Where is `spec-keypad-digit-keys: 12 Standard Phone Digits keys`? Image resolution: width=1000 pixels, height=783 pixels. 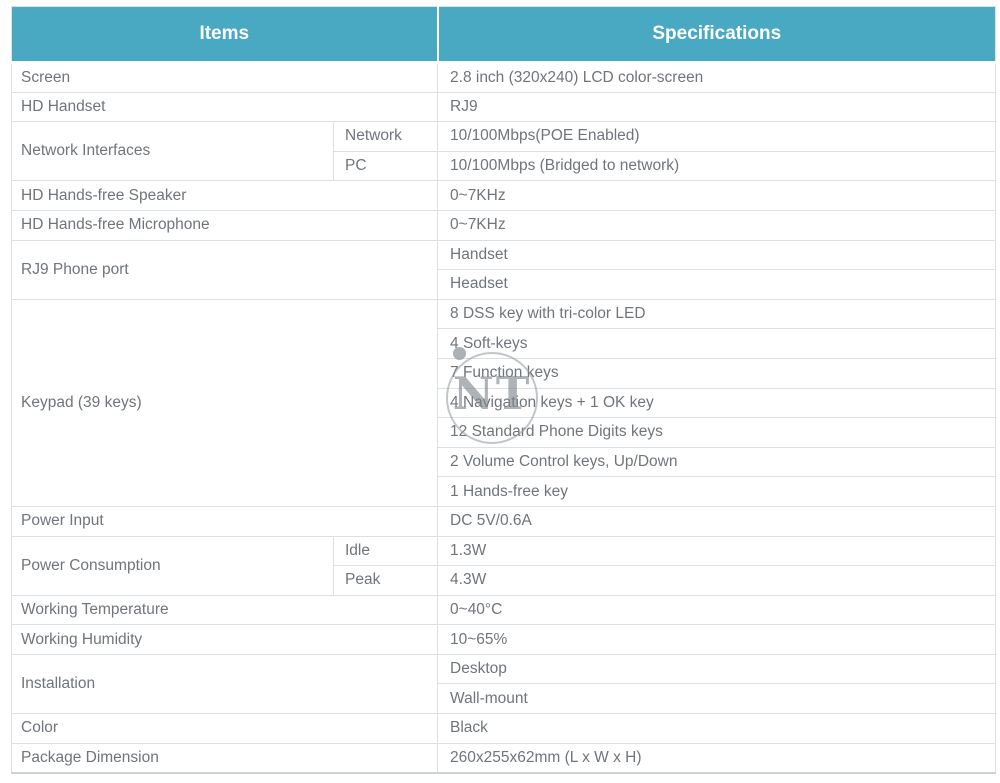 spec-keypad-digit-keys: 12 Standard Phone Digits keys is located at coordinates (717, 432).